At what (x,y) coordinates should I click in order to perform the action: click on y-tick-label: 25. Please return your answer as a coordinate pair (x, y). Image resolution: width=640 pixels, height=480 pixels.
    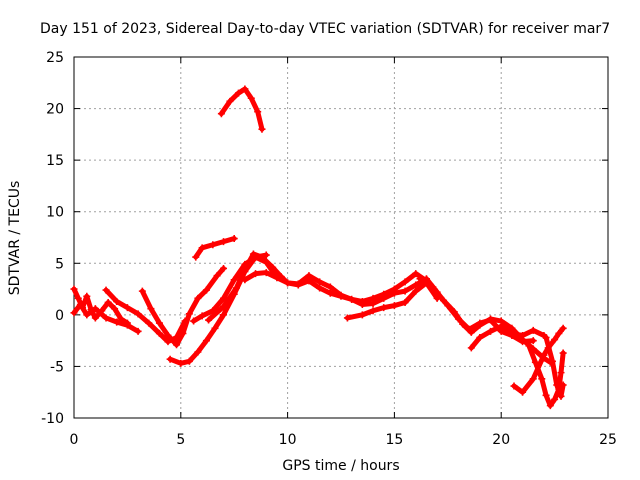
    Looking at the image, I should click on (55, 58).